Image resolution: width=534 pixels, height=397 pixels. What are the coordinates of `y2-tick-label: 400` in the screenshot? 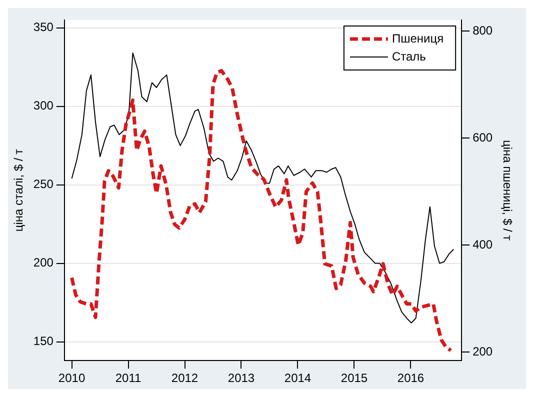 It's located at (482, 244).